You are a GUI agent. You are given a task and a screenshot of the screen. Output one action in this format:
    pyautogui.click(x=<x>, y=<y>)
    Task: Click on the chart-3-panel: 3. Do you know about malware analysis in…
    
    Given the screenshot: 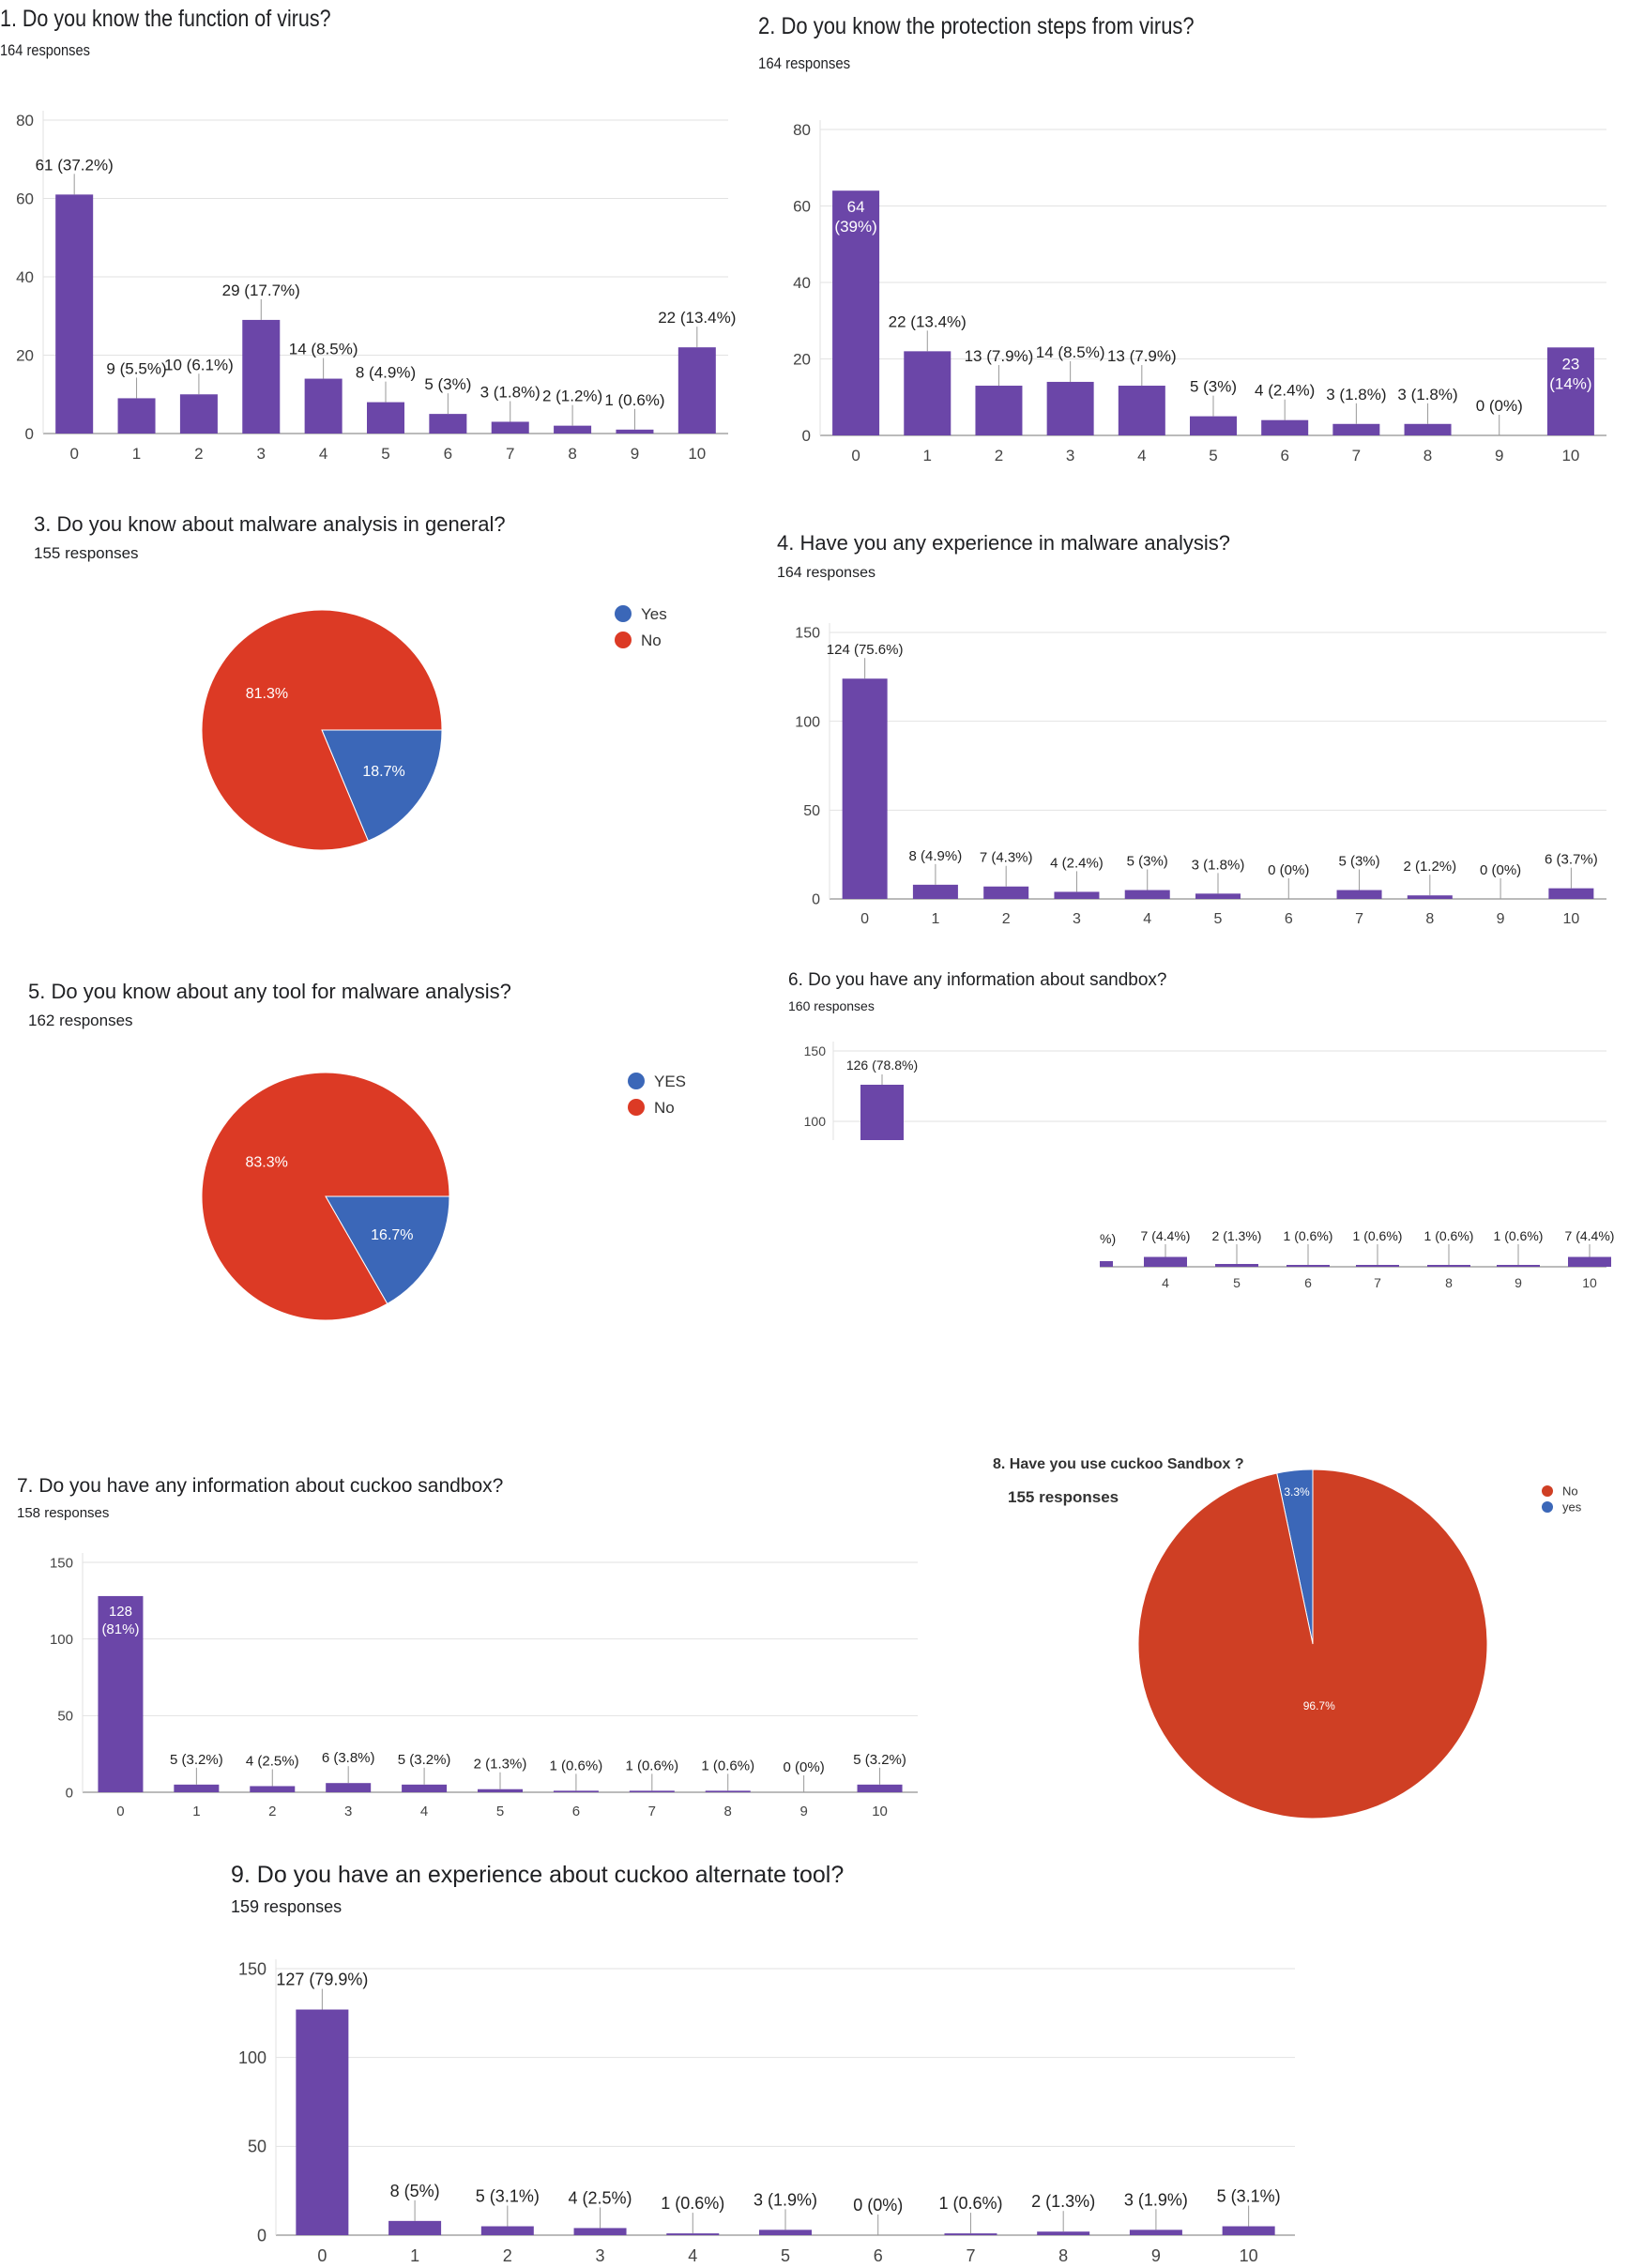 What is the action you would take?
    pyautogui.click(x=381, y=688)
    